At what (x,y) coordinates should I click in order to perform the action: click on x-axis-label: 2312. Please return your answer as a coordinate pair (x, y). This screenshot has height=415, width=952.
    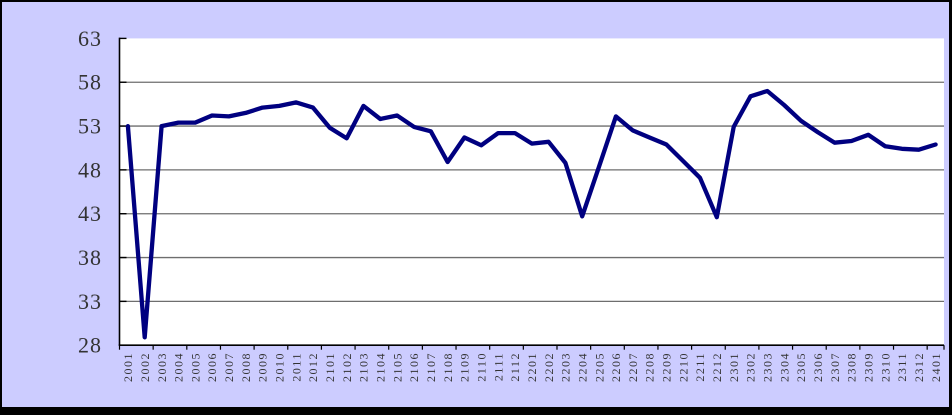
    Looking at the image, I should click on (919, 367).